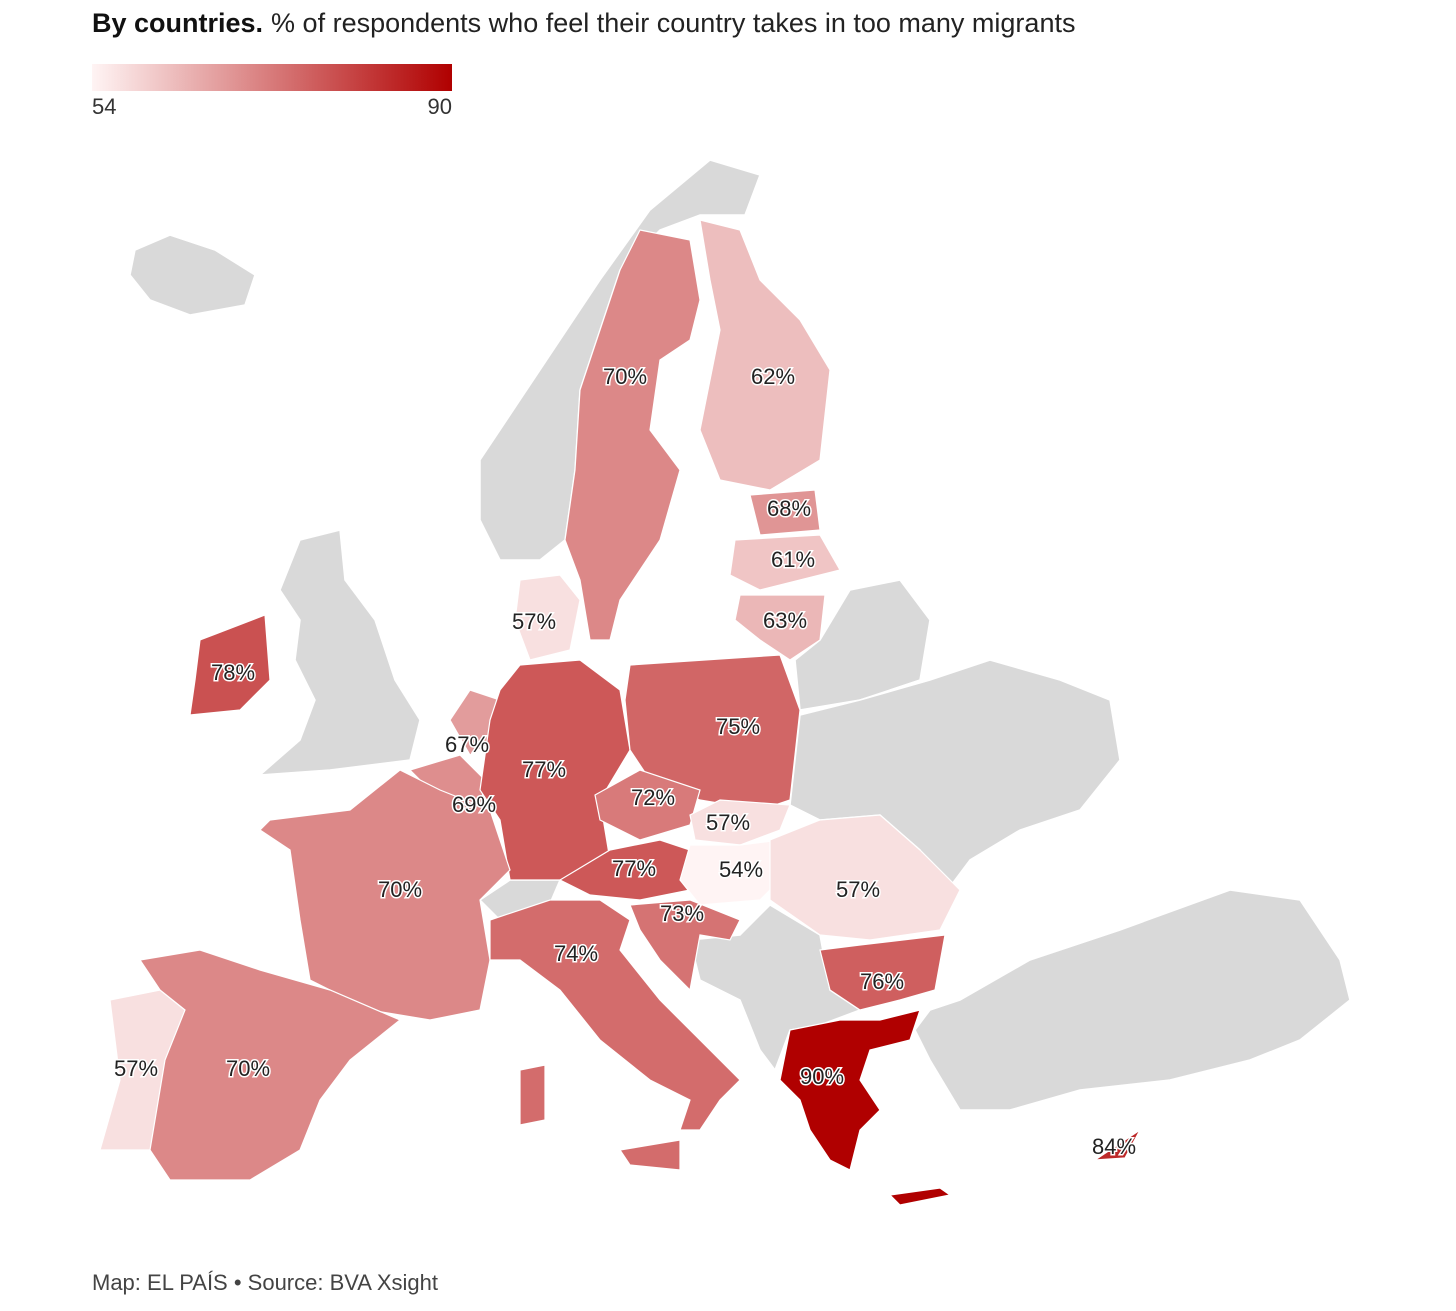 Image resolution: width=1456 pixels, height=1311 pixels. Describe the element at coordinates (1132, 1000) in the screenshot. I see `turkey` at that location.